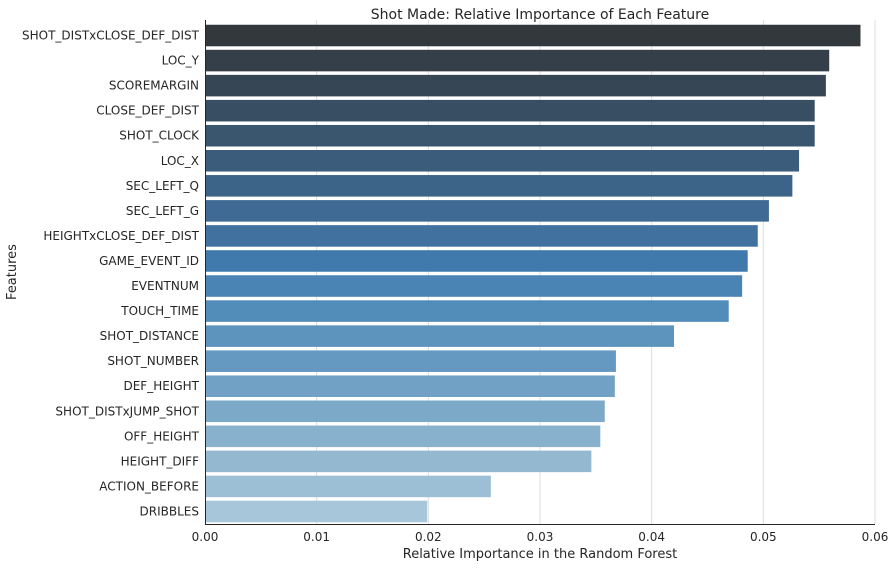  Describe the element at coordinates (121, 236) in the screenshot. I see `y-tick-label: HEIGHTxCLOSE_DEF_DIST` at that location.